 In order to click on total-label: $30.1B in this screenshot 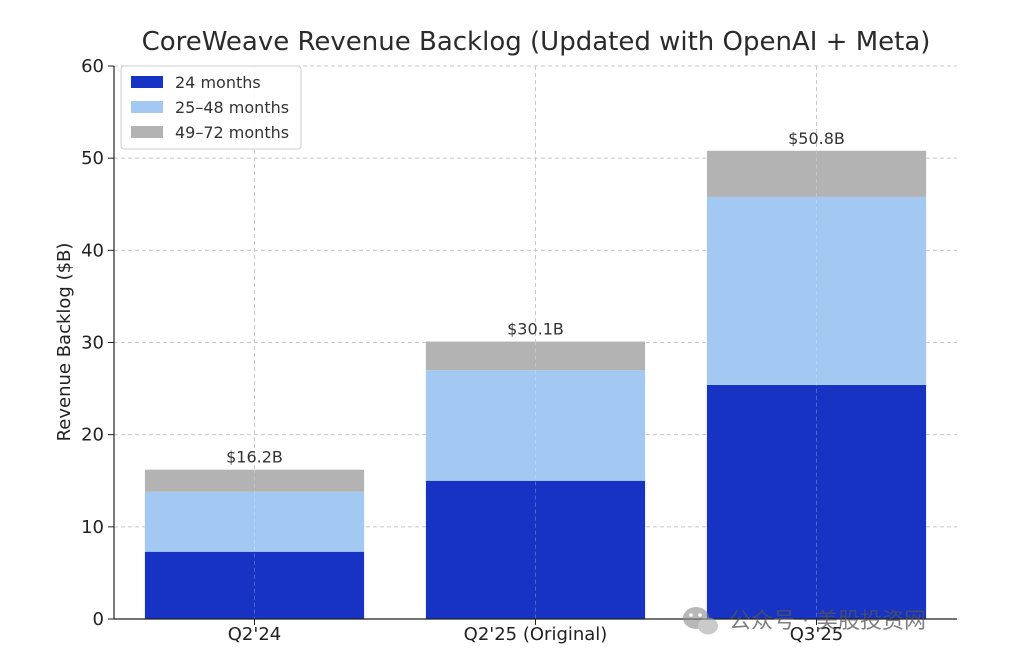, I will do `click(535, 329)`.